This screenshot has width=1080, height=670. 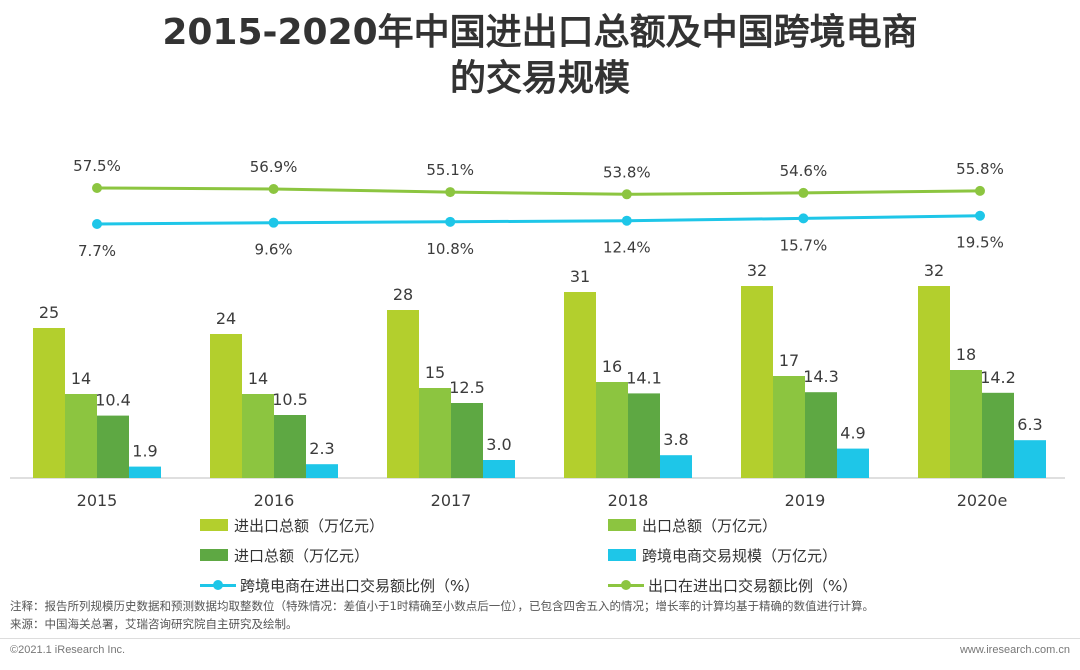 What do you see at coordinates (966, 424) in the screenshot?
I see `bar-export-2020e` at bounding box center [966, 424].